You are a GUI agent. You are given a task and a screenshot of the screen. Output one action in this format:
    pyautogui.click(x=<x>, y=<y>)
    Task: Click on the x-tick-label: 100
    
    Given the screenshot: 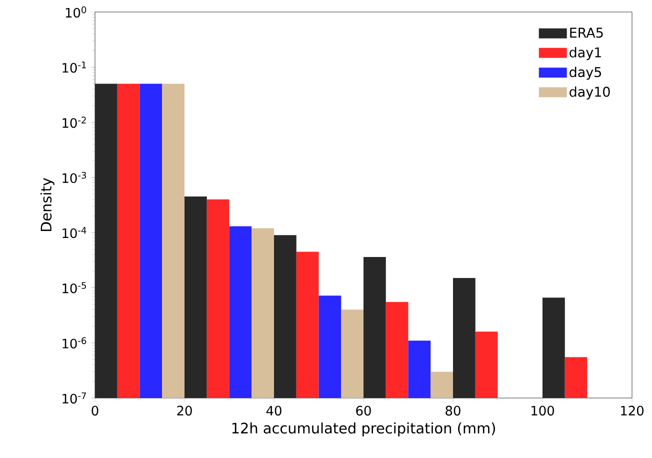 What is the action you would take?
    pyautogui.click(x=543, y=411)
    